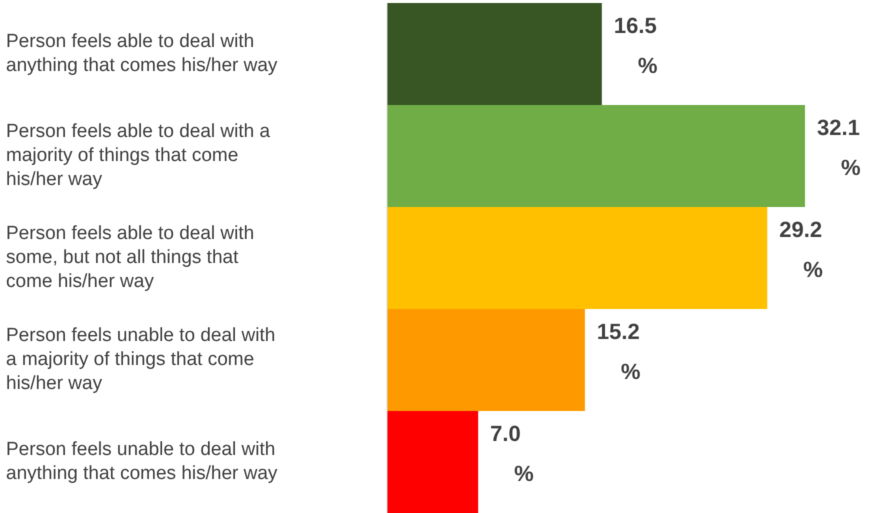 The width and height of the screenshot is (874, 513). Describe the element at coordinates (636, 45) in the screenshot. I see `data-label: 16.5 %` at that location.